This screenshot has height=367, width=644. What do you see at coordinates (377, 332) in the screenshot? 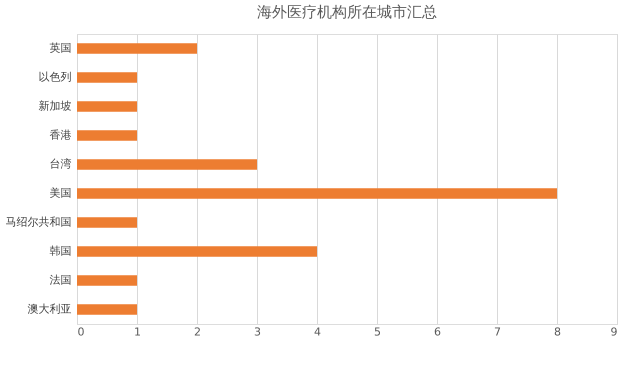
I see `x-tick-label: 5` at bounding box center [377, 332].